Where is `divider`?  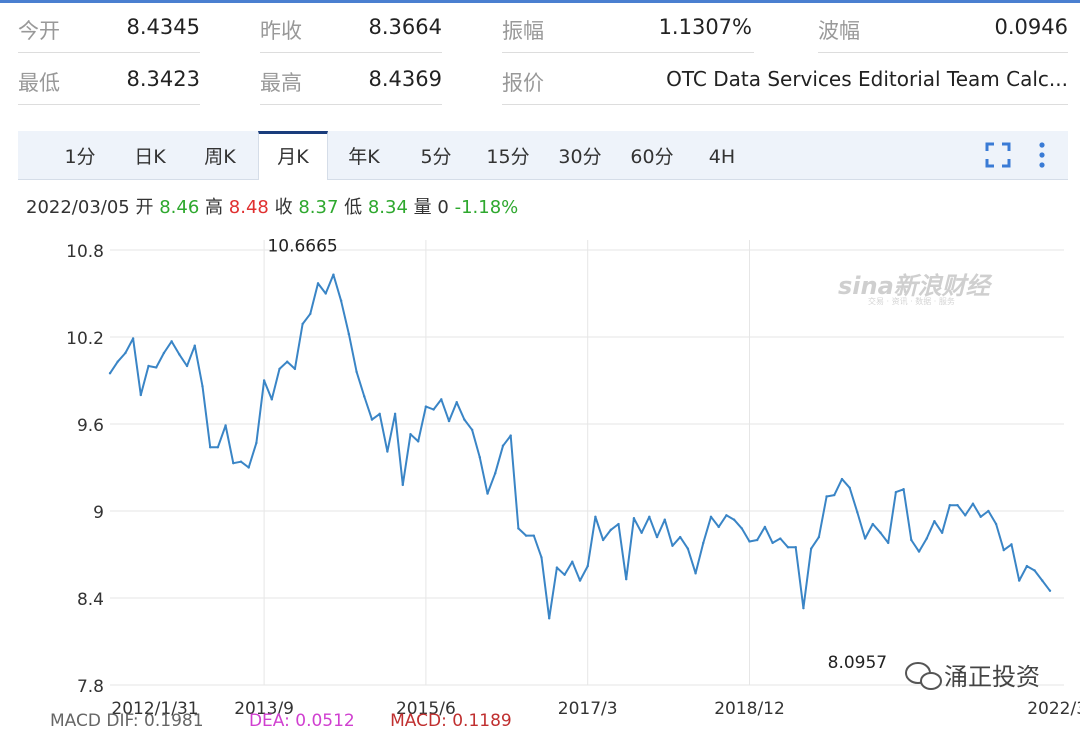
divider is located at coordinates (109, 104).